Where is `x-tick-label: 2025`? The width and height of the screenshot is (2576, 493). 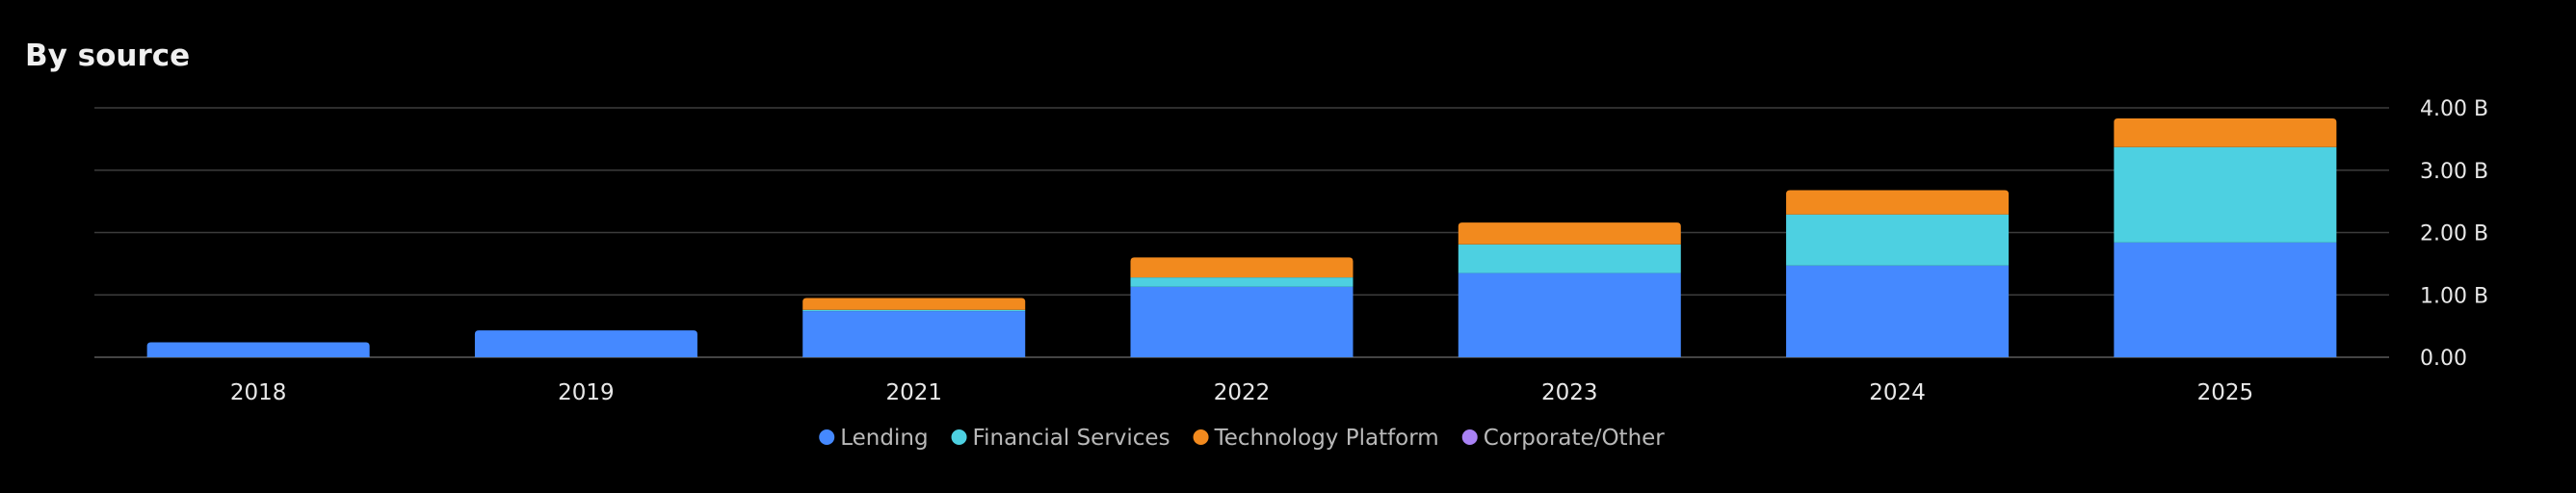 x-tick-label: 2025 is located at coordinates (2226, 392).